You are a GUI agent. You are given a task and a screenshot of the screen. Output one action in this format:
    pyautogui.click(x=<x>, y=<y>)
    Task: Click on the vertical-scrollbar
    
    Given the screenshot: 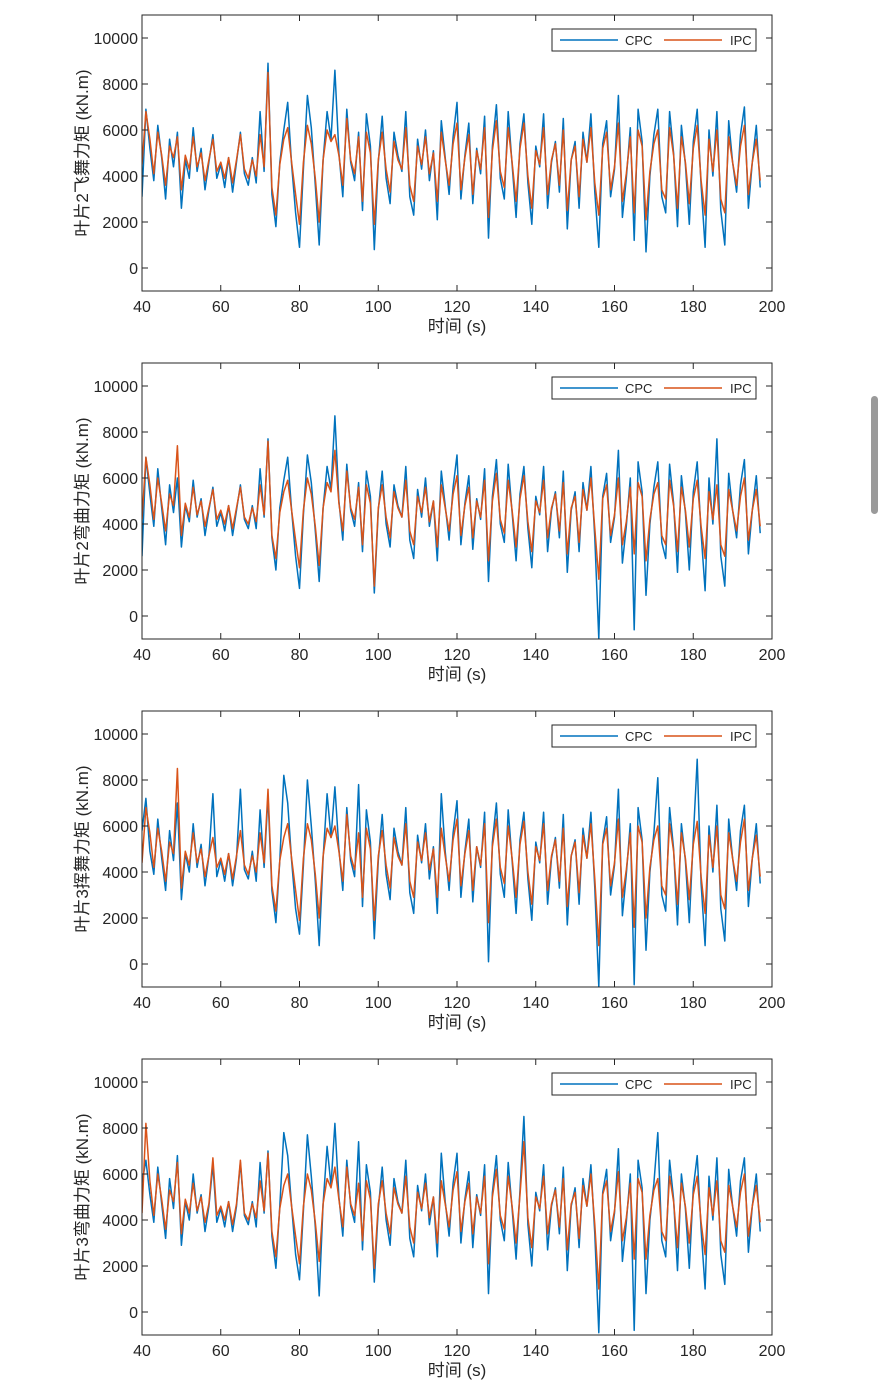 What is the action you would take?
    pyautogui.click(x=874, y=455)
    